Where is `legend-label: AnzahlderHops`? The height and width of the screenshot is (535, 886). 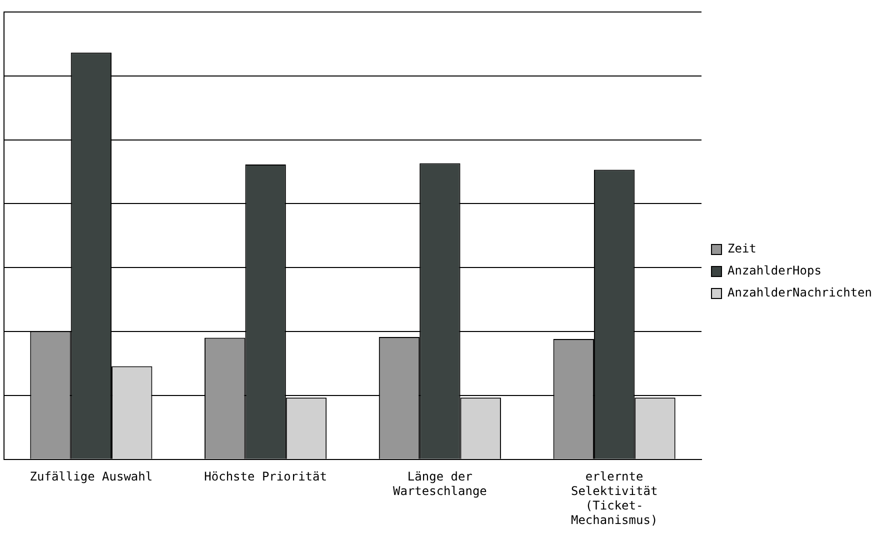 legend-label: AnzahlderHops is located at coordinates (775, 271).